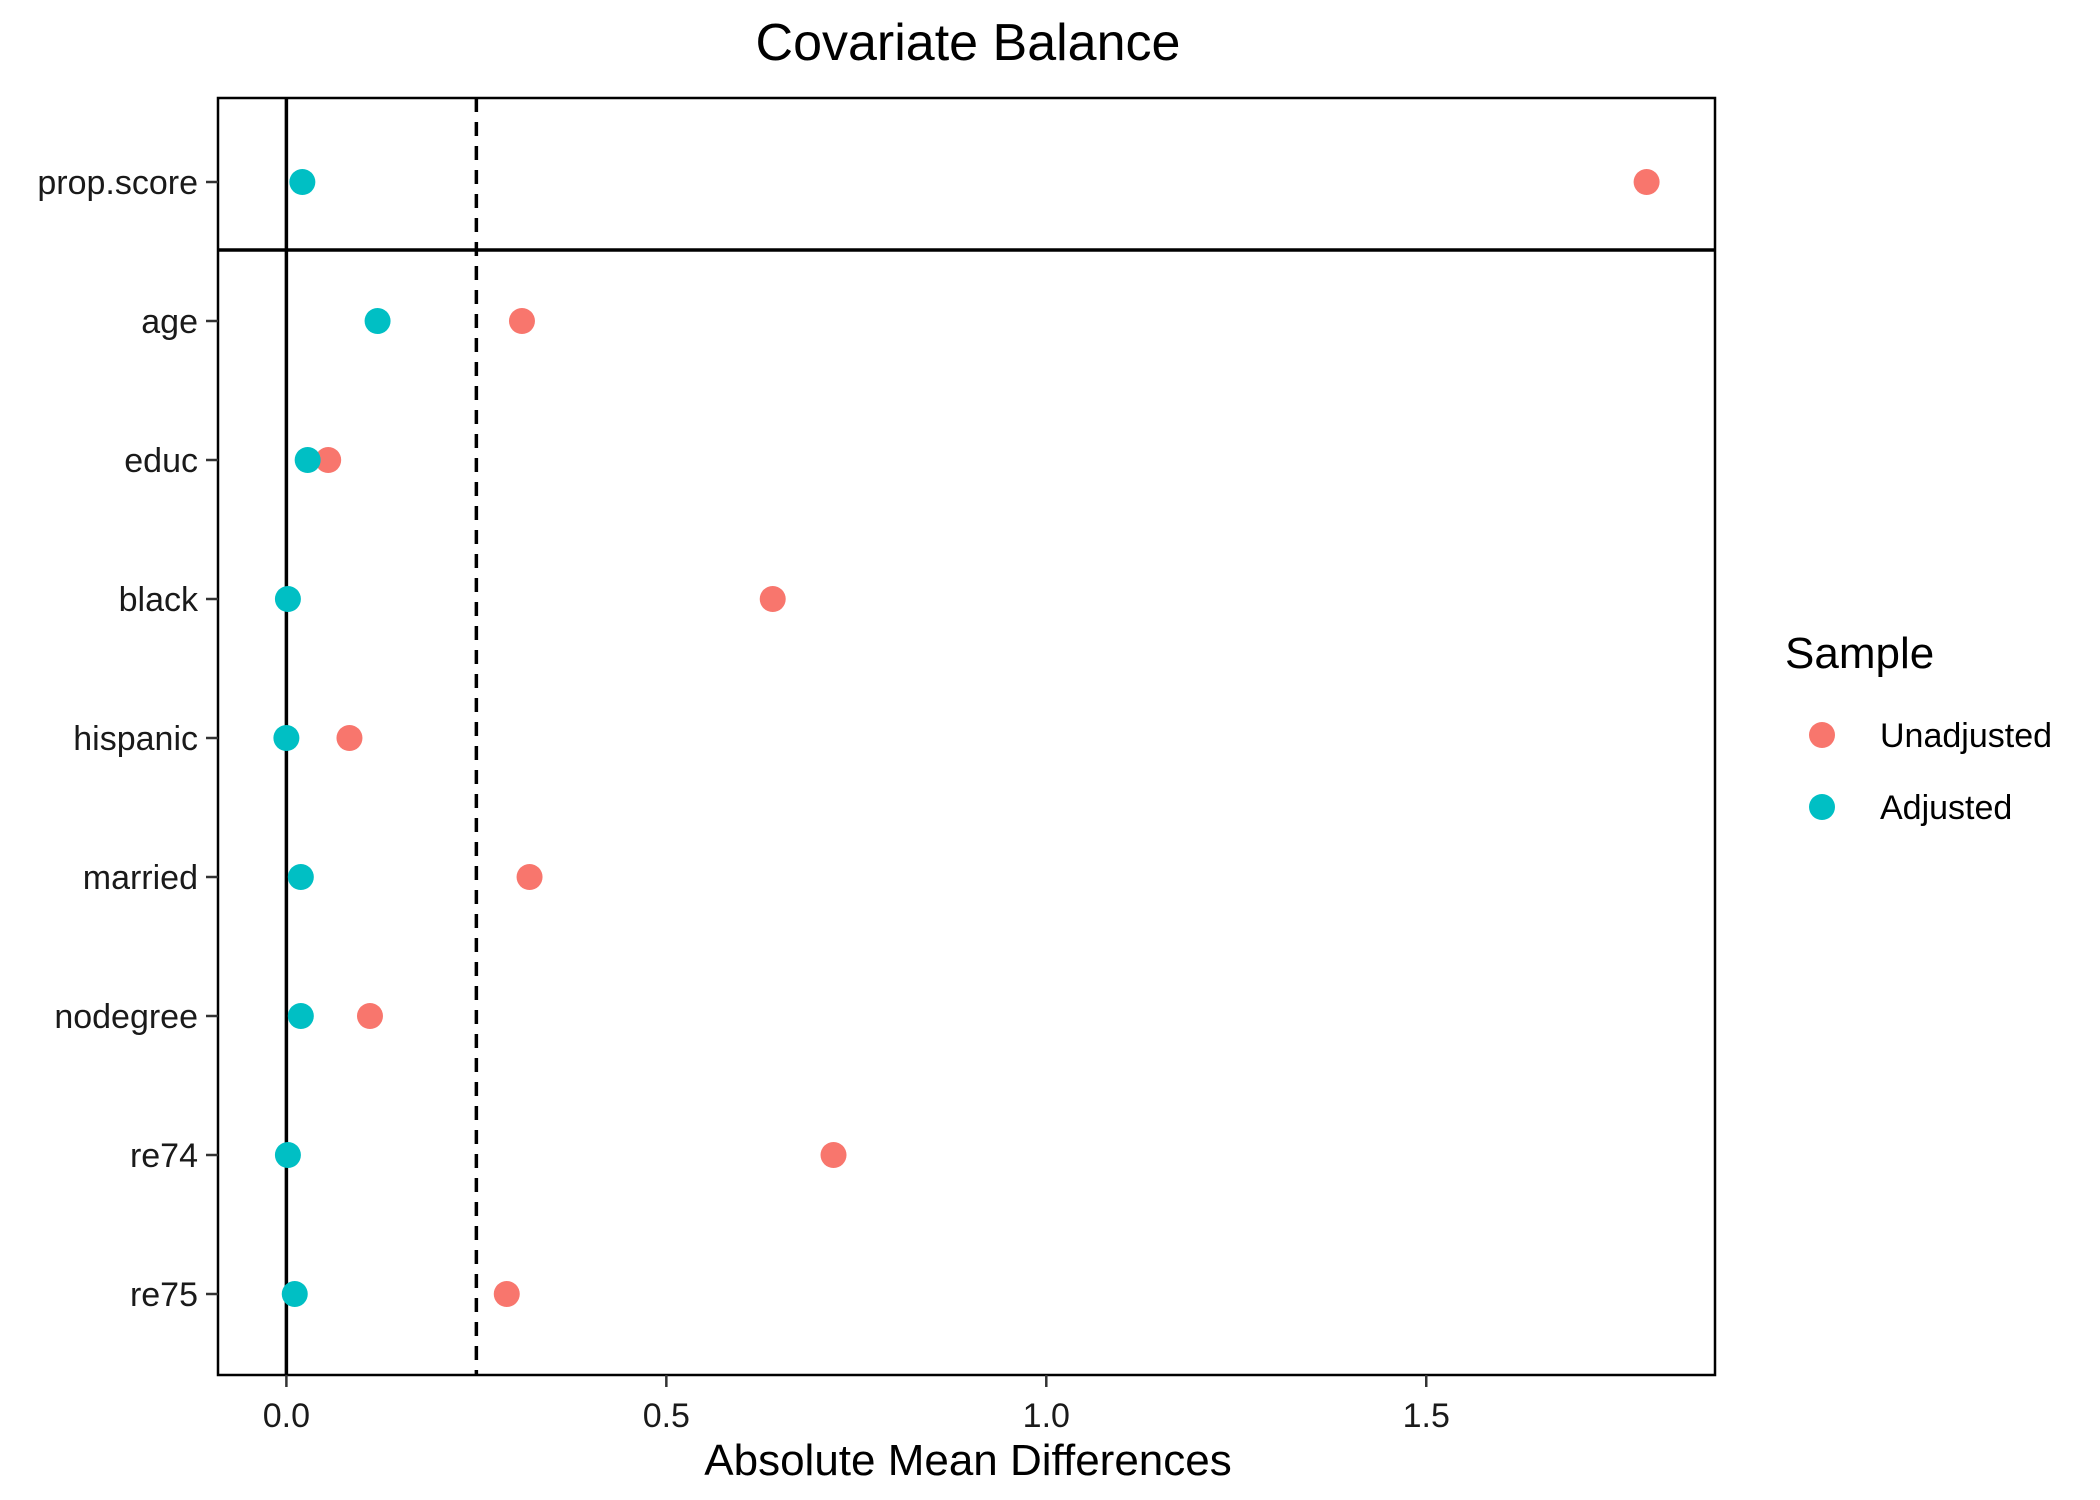 This screenshot has height=1500, width=2100. What do you see at coordinates (161, 461) in the screenshot?
I see `y-tick-label-educ: educ` at bounding box center [161, 461].